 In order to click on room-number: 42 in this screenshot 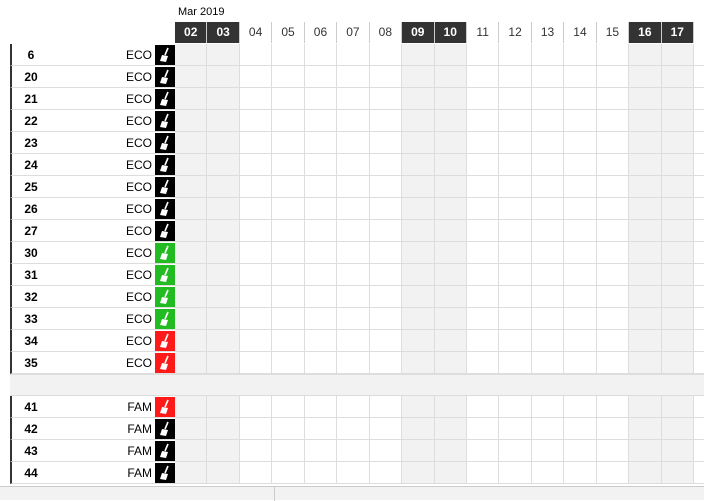, I will do `click(31, 429)`.